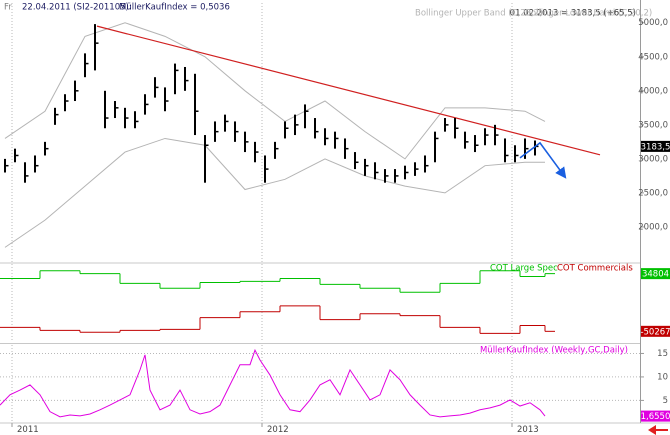  What do you see at coordinates (653, 159) in the screenshot?
I see `y-tick-label: 3000,0` at bounding box center [653, 159].